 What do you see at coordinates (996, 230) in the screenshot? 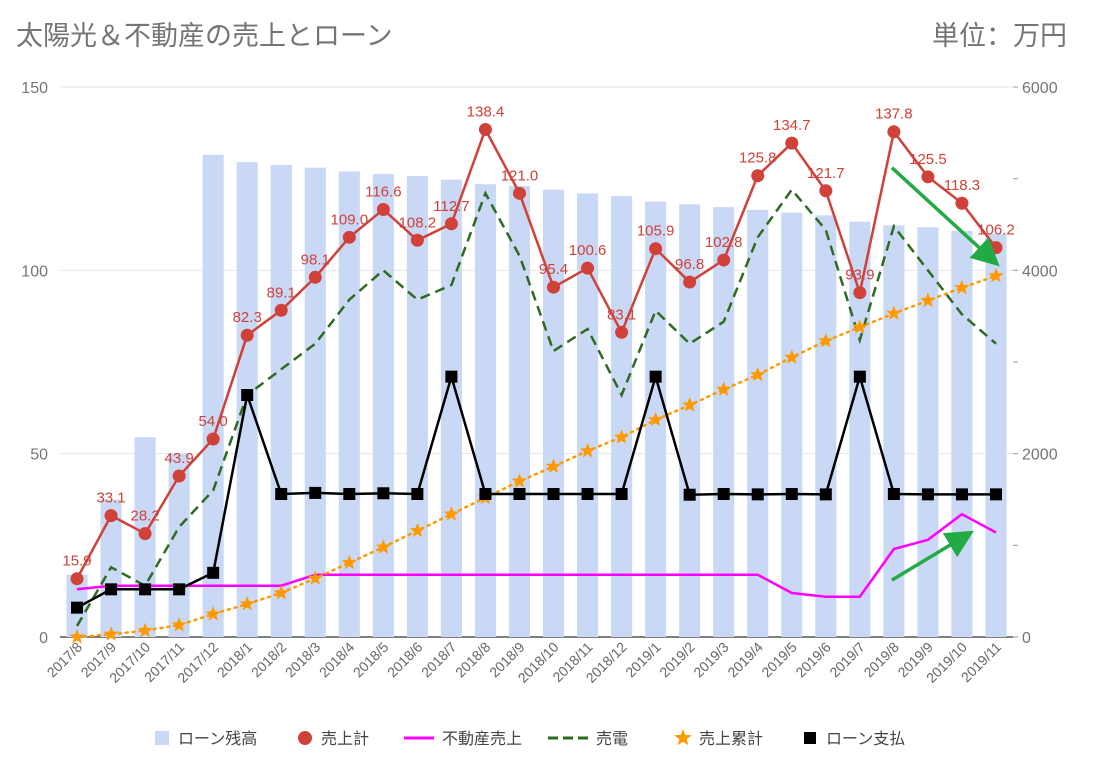
I see `data-label-total-sales: 106.2` at bounding box center [996, 230].